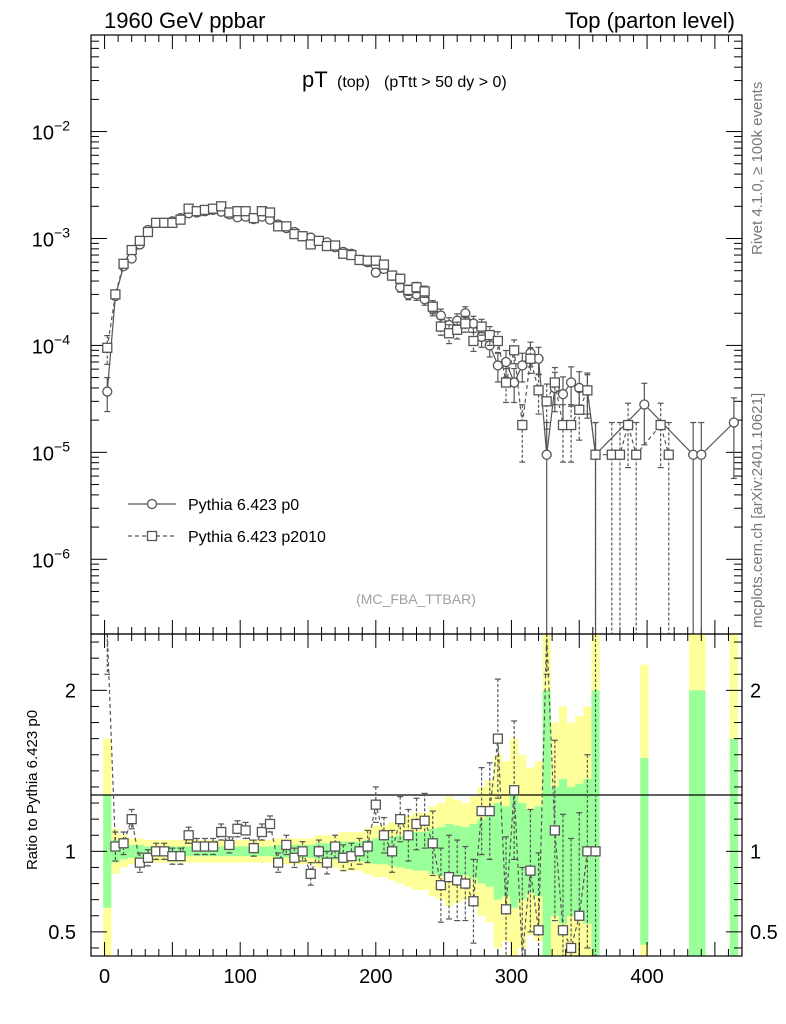 This screenshot has height=1024, width=786. What do you see at coordinates (51, 451) in the screenshot?
I see `main-y-tick-label: 10⁻⁵` at bounding box center [51, 451].